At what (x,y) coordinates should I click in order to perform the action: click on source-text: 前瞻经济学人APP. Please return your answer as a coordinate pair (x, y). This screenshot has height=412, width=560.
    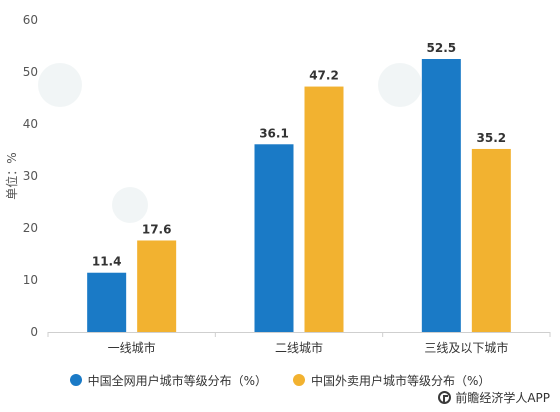
    Looking at the image, I should click on (502, 398).